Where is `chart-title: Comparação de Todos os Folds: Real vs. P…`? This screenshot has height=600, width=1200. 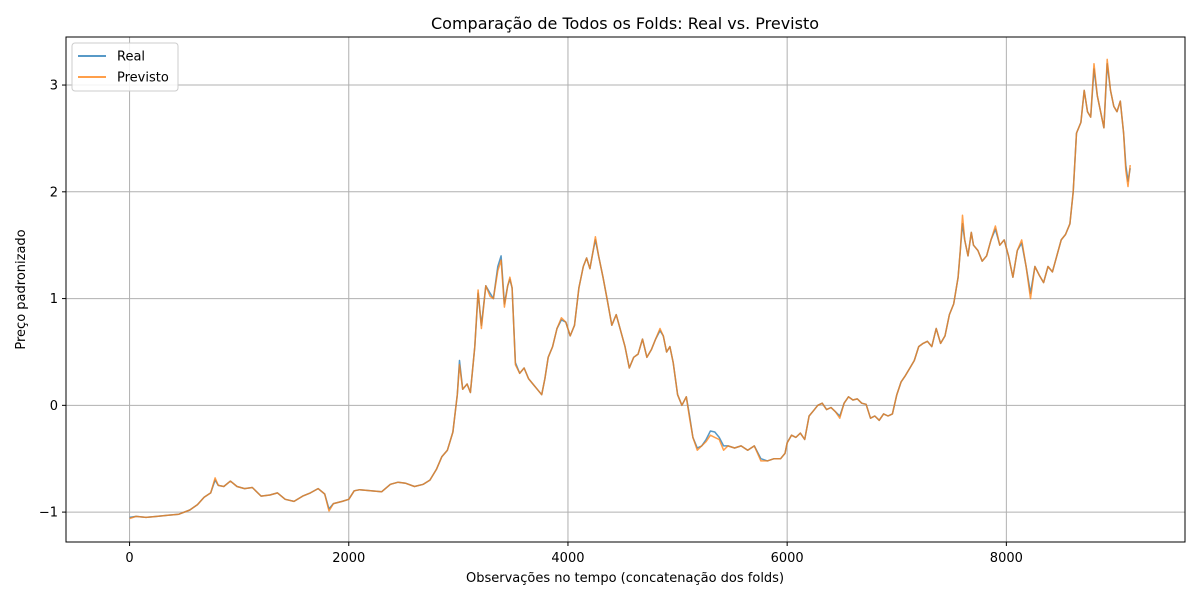
chart-title: Comparação de Todos os Folds: Real vs. P… is located at coordinates (625, 23).